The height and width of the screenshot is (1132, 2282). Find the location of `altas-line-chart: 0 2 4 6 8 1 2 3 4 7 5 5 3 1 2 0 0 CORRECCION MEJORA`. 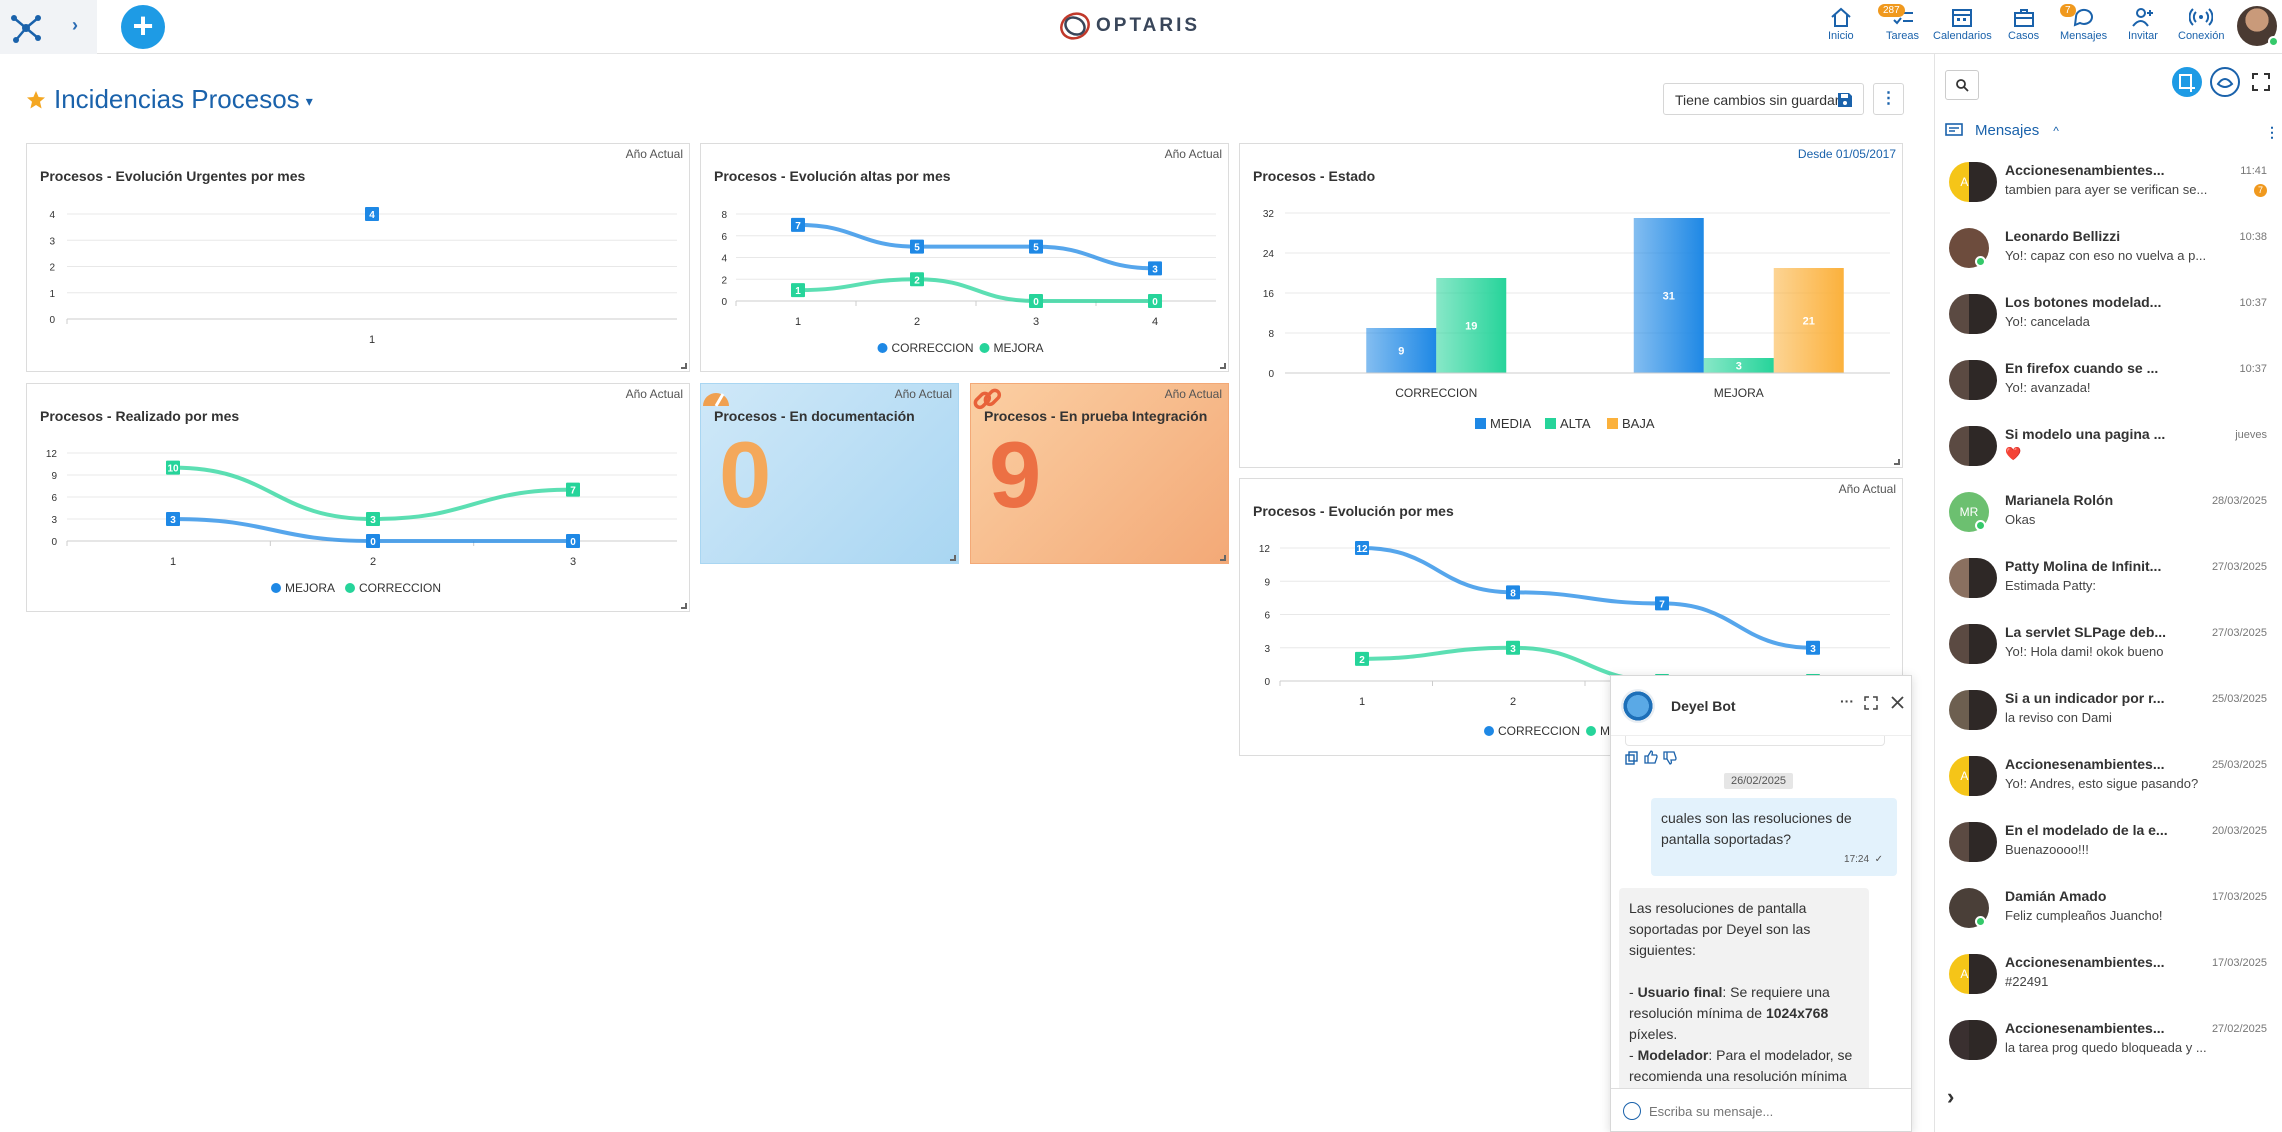

altas-line-chart: 0 2 4 6 8 1 2 3 4 7 5 5 3 1 2 0 0 CORRECCION MEJORA is located at coordinates (968, 282).